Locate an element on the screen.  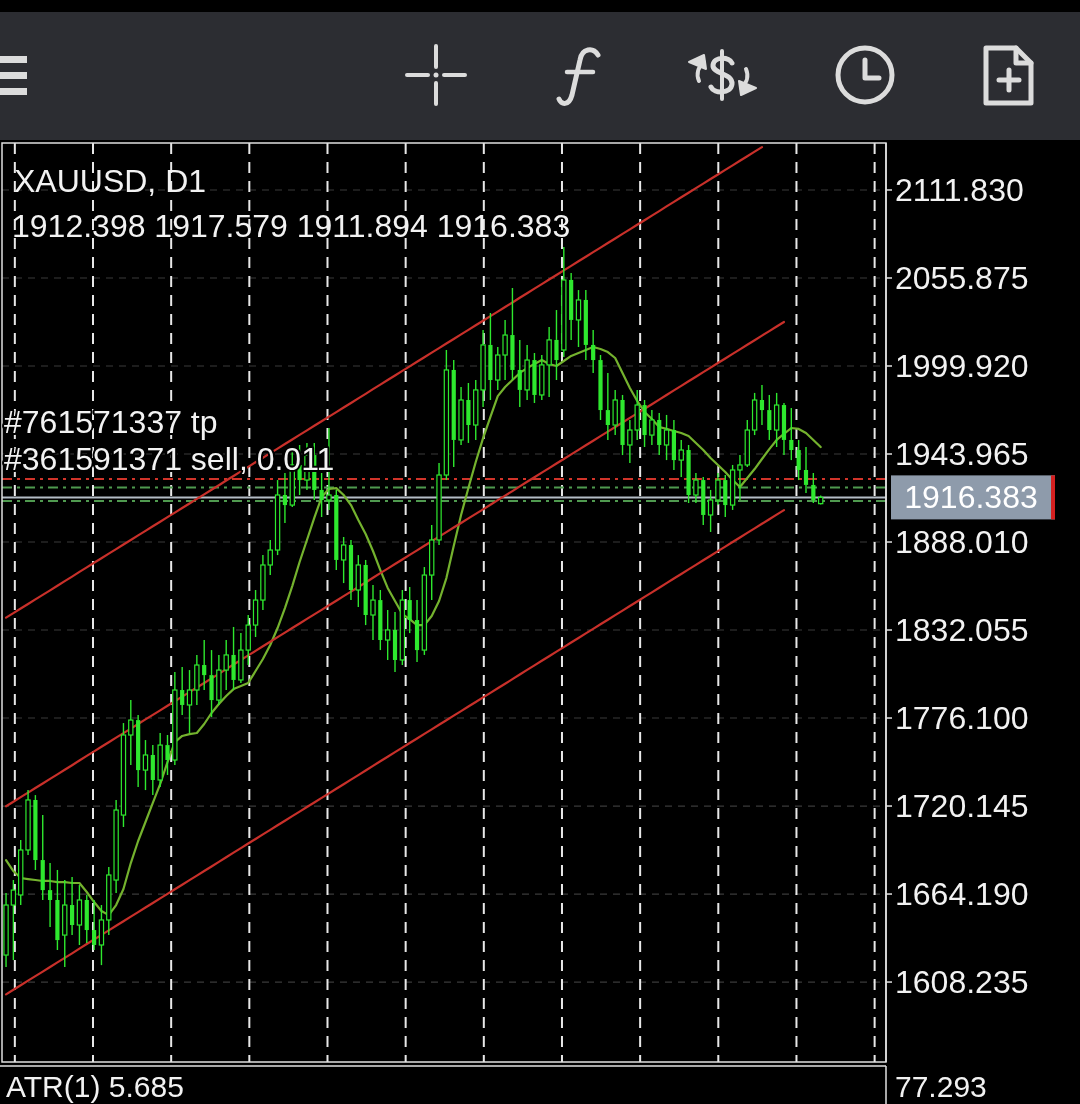
y-tick-label: 1832.055 is located at coordinates (962, 630).